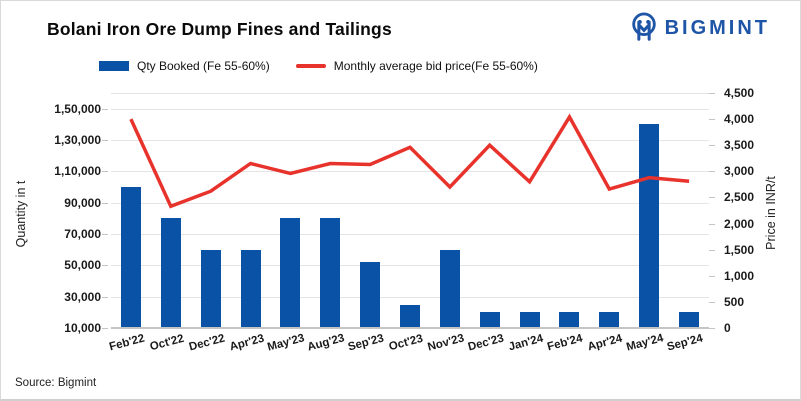 The width and height of the screenshot is (801, 401). I want to click on left-axis-tick-label: 50,000, so click(82, 265).